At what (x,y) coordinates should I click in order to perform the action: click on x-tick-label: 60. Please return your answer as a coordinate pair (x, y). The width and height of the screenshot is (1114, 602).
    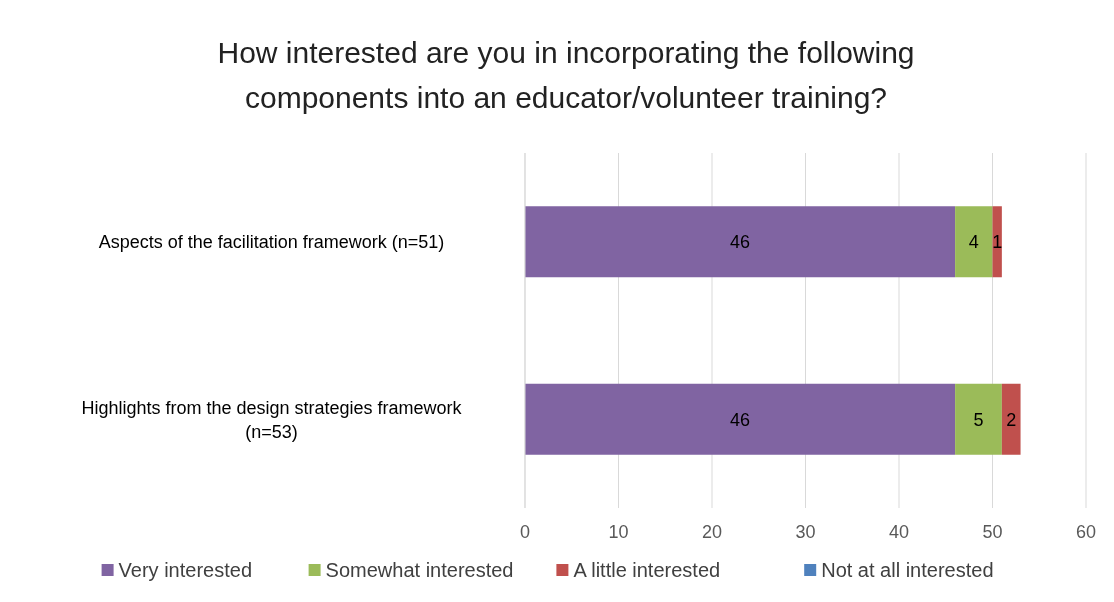
    Looking at the image, I should click on (1086, 532).